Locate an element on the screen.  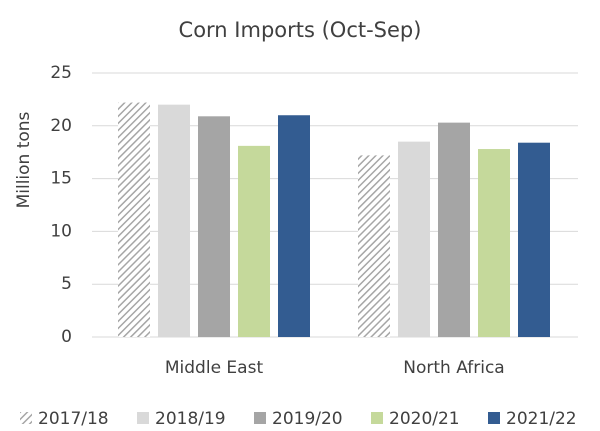
legend-label: 2019/20 is located at coordinates (307, 419).